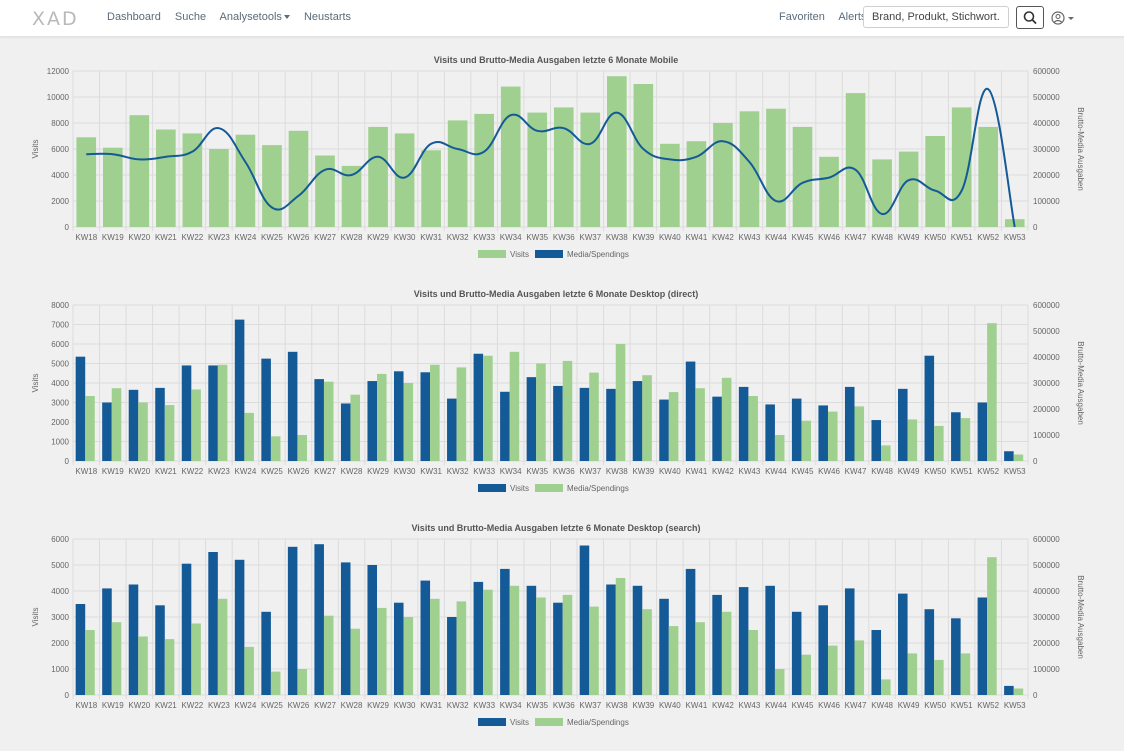 This screenshot has height=751, width=1124. What do you see at coordinates (1035, 227) in the screenshot?
I see `y2-tick-label: 0` at bounding box center [1035, 227].